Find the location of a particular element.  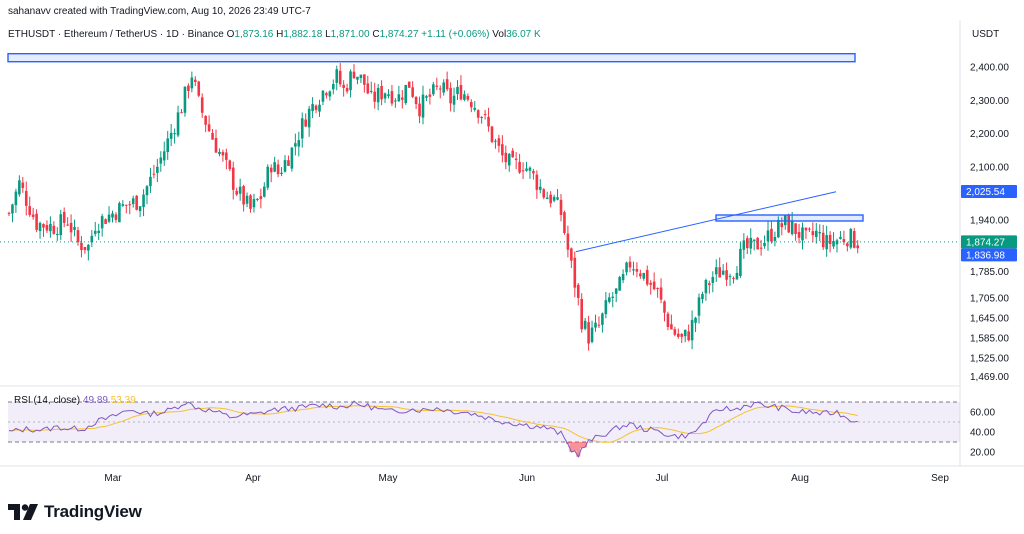

tradingview-logo: TradingView is located at coordinates (75, 512).